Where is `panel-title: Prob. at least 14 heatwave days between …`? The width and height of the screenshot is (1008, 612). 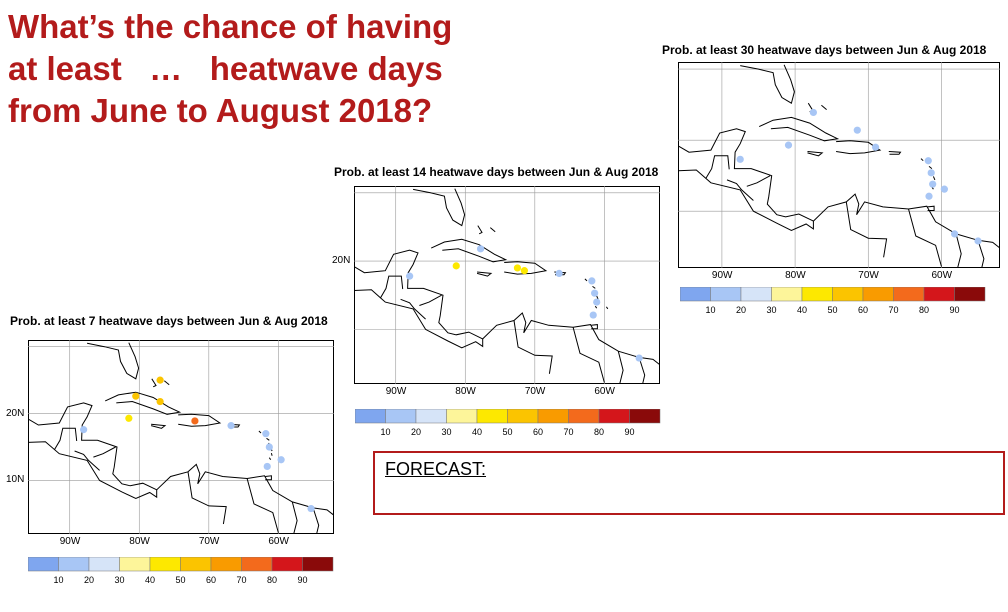 panel-title: Prob. at least 14 heatwave days between … is located at coordinates (496, 172).